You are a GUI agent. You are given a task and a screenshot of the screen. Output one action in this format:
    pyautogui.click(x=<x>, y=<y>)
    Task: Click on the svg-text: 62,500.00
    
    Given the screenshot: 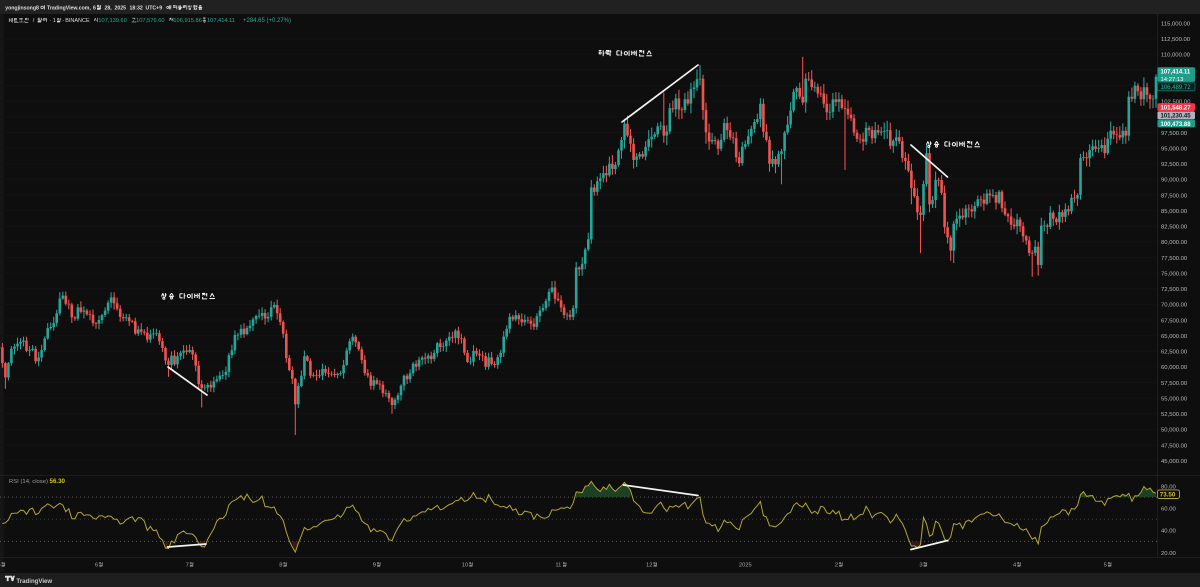 What is the action you would take?
    pyautogui.click(x=1174, y=353)
    